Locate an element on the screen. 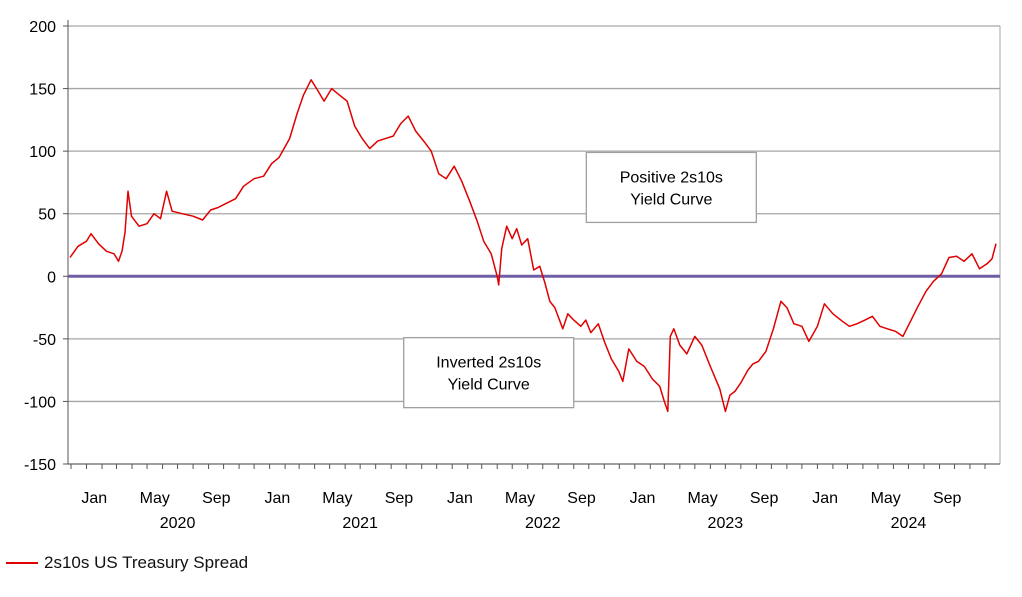 This screenshot has height=597, width=1022. y-tick-label: -50 is located at coordinates (44, 340).